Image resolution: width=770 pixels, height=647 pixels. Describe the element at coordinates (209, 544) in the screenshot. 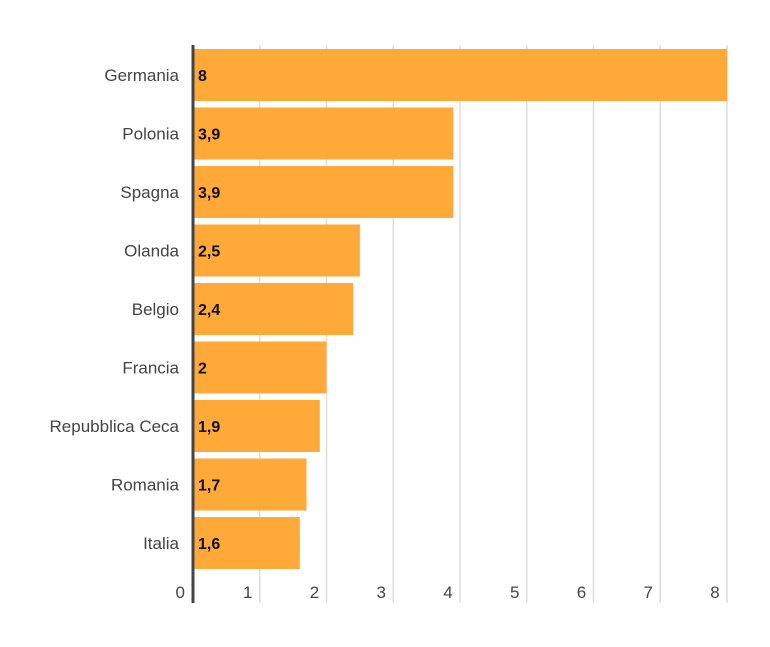

I see `data-label: 1,6` at that location.